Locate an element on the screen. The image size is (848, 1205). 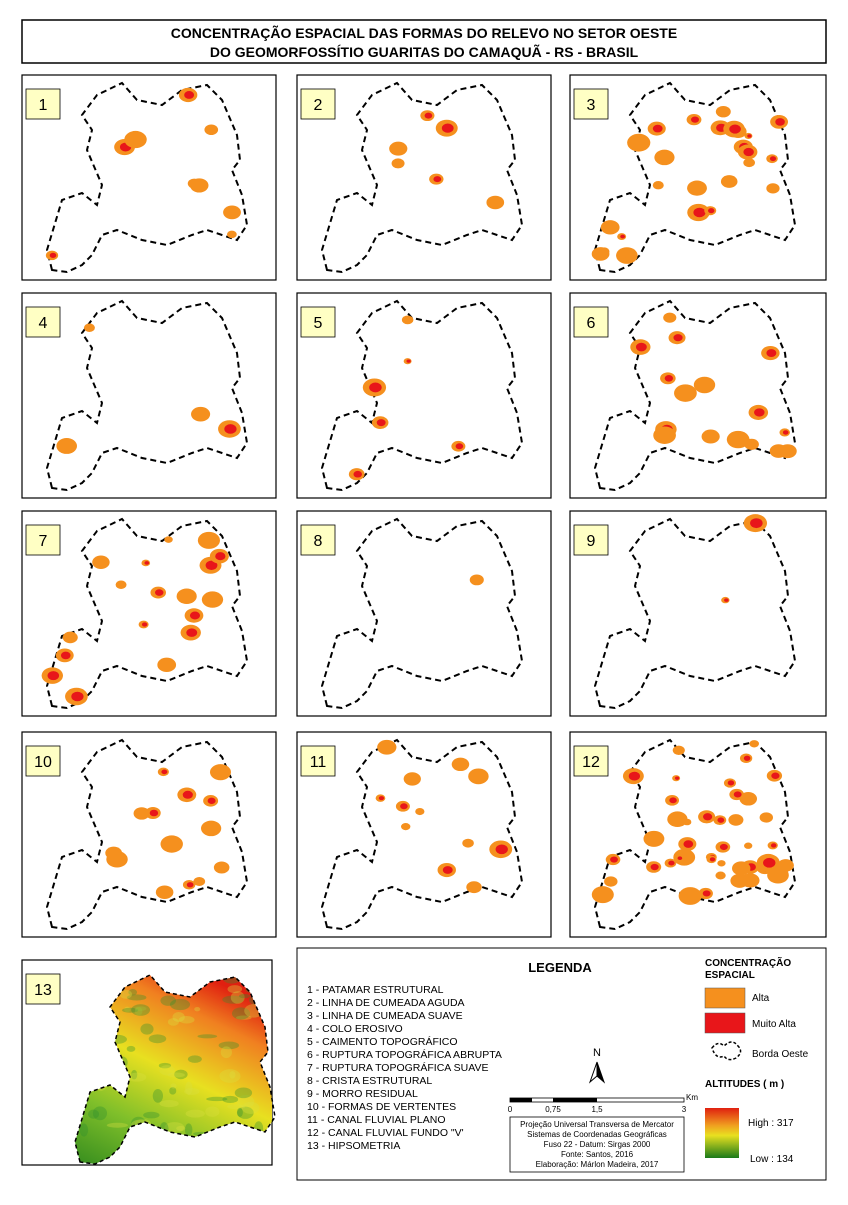
legend-item: 3 - LINHA DE CUMEADA SUAVE is located at coordinates (385, 1016).